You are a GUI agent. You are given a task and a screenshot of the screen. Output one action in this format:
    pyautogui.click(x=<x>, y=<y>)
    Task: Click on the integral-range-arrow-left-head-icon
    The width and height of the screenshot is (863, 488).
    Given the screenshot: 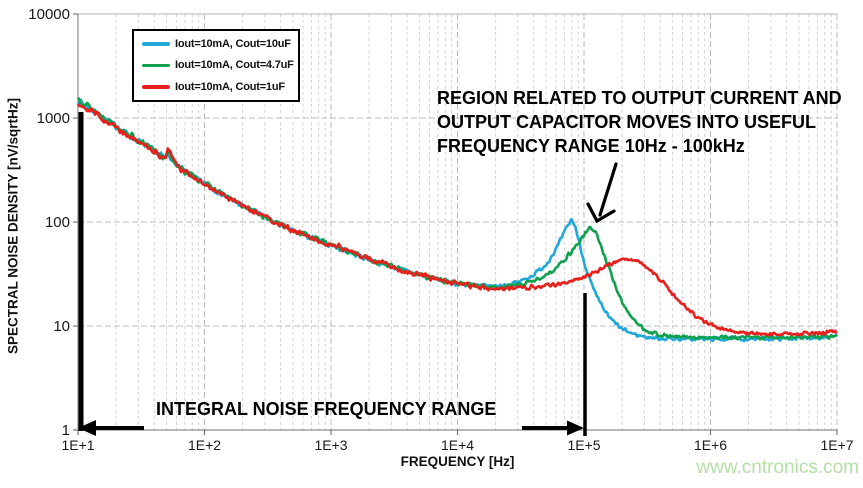 What is the action you would take?
    pyautogui.click(x=87, y=428)
    